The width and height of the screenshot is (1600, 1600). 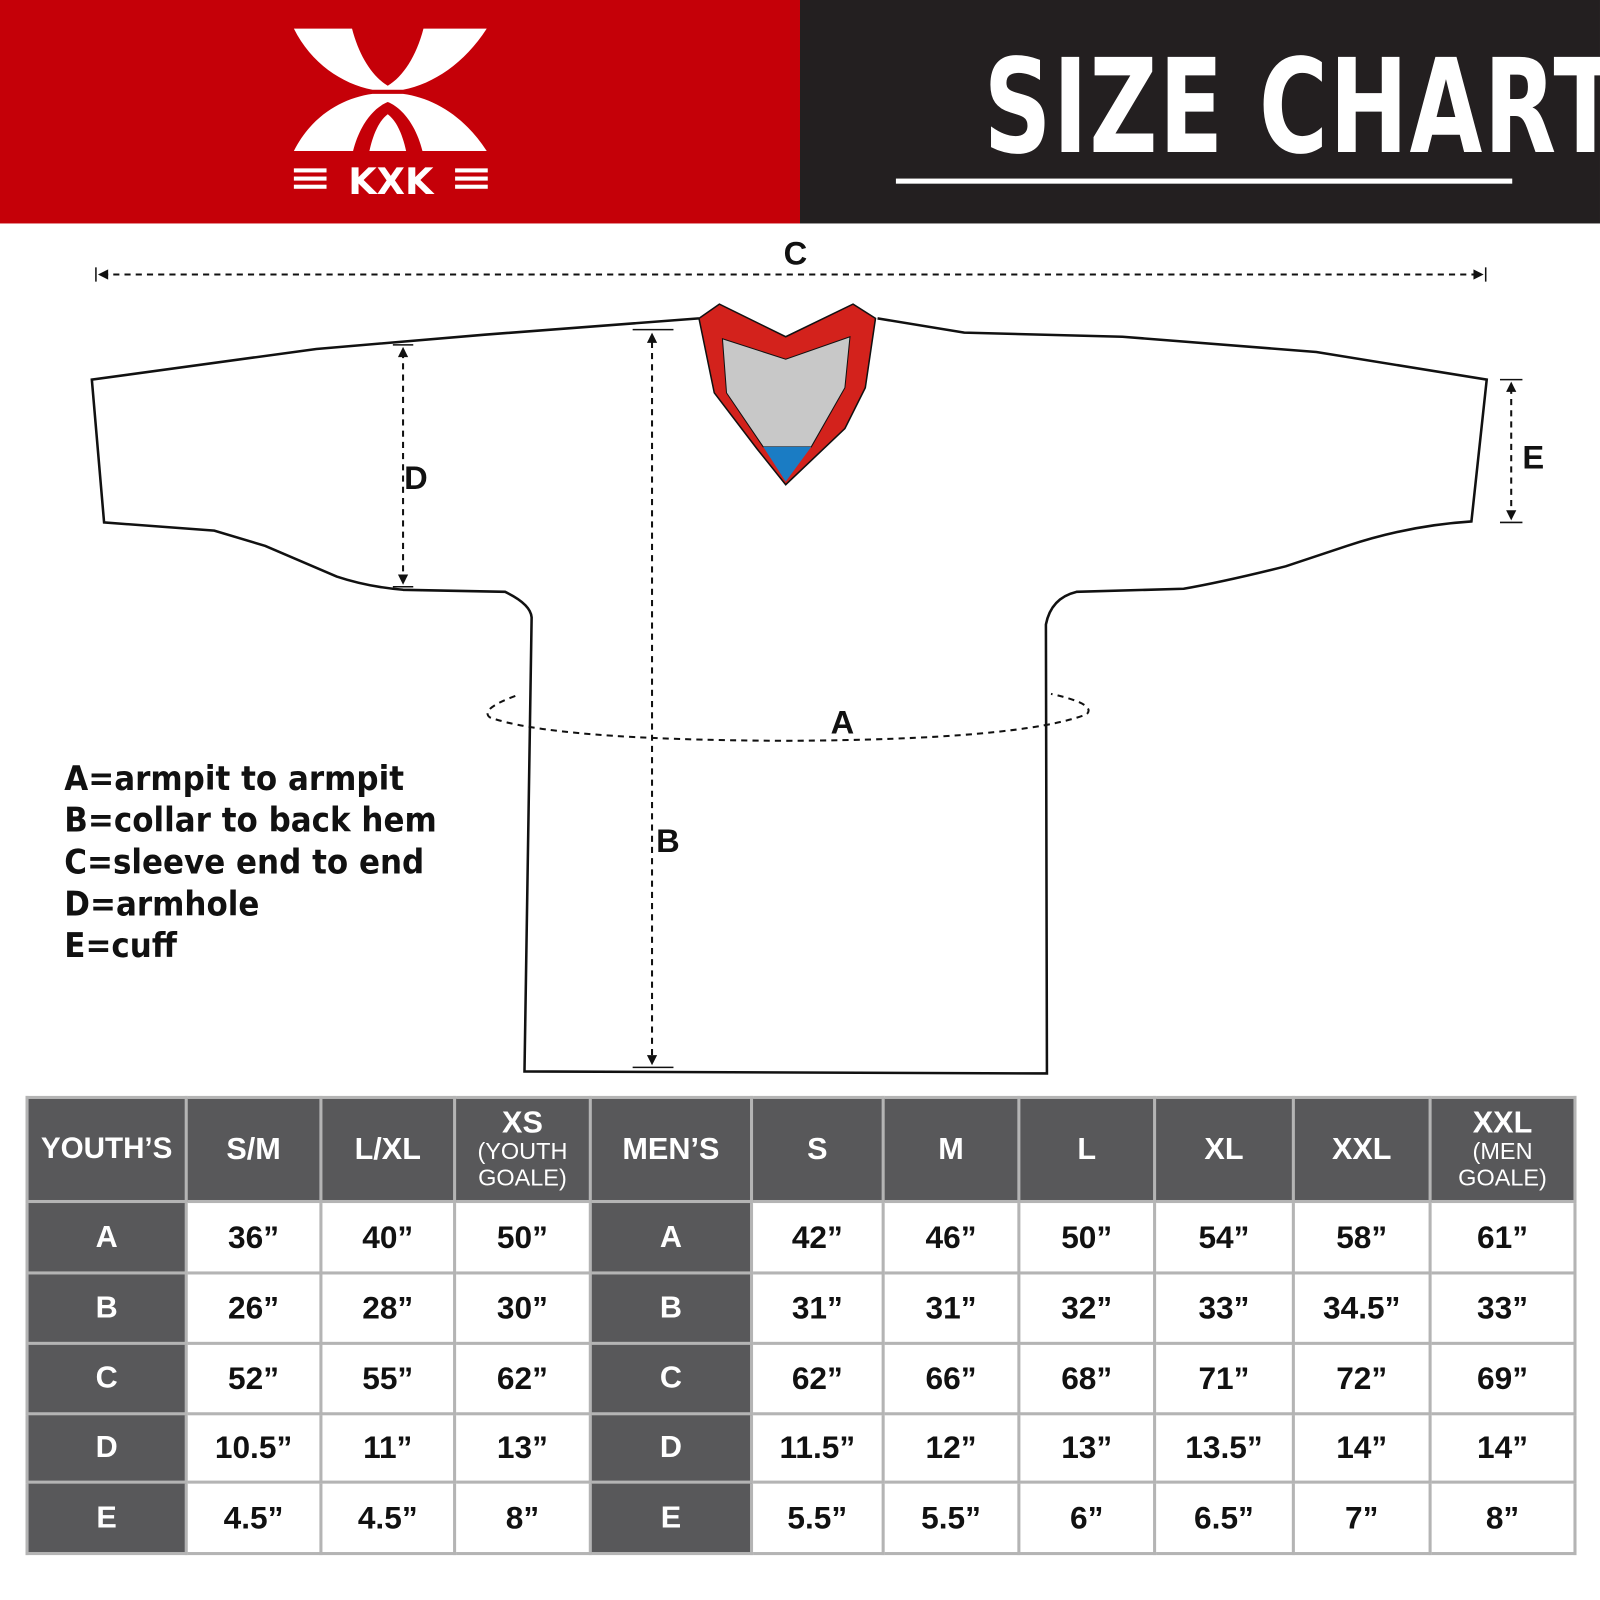 I want to click on size-header: S, so click(x=817, y=1149).